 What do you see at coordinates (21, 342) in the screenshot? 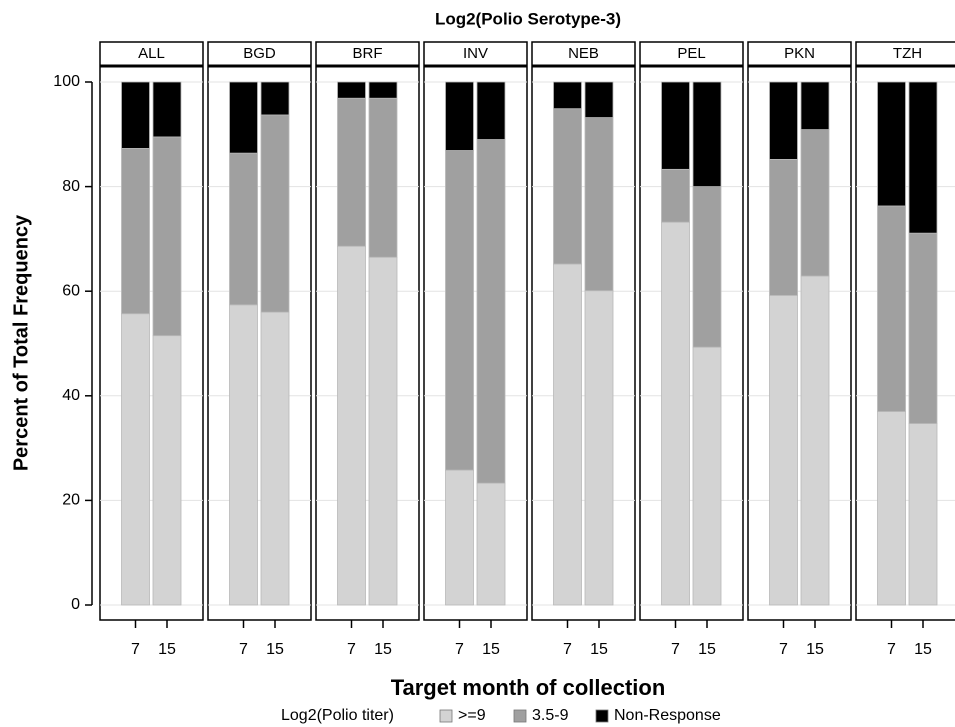
I see `y-axis-label: Percent of Total Frequency` at bounding box center [21, 342].